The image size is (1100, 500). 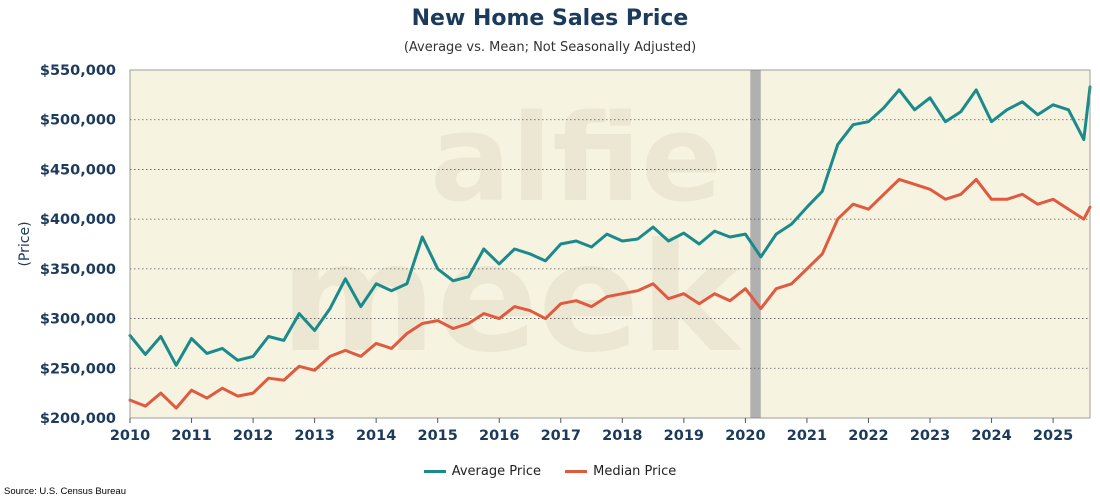 I want to click on recession-band, so click(x=755, y=244).